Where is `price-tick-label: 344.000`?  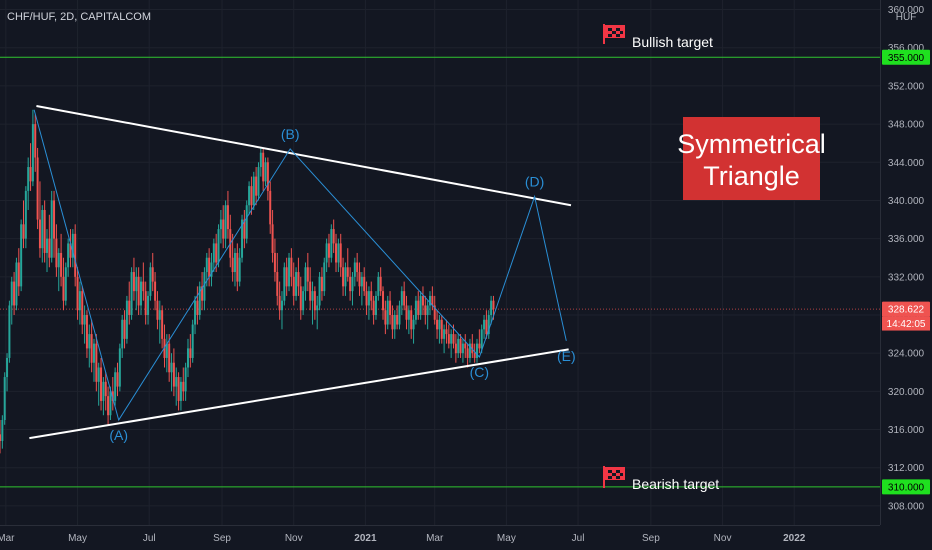 price-tick-label: 344.000 is located at coordinates (906, 163).